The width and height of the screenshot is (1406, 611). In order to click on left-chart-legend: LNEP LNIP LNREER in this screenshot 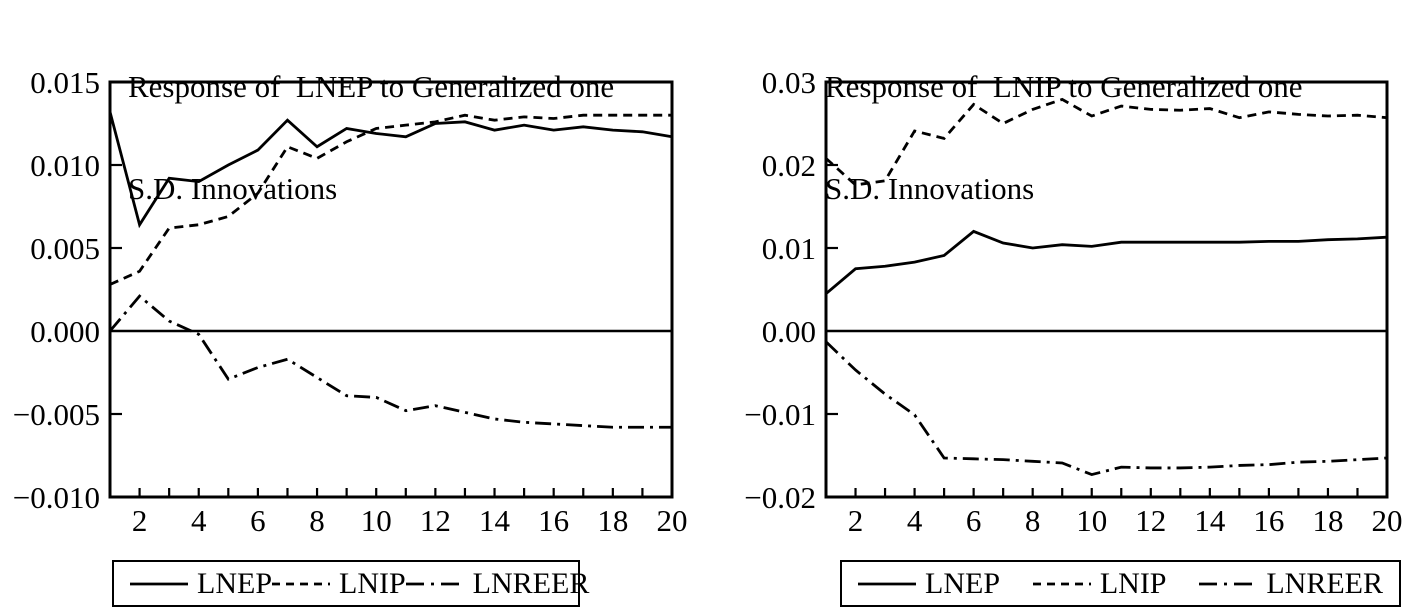, I will do `click(350, 583)`.